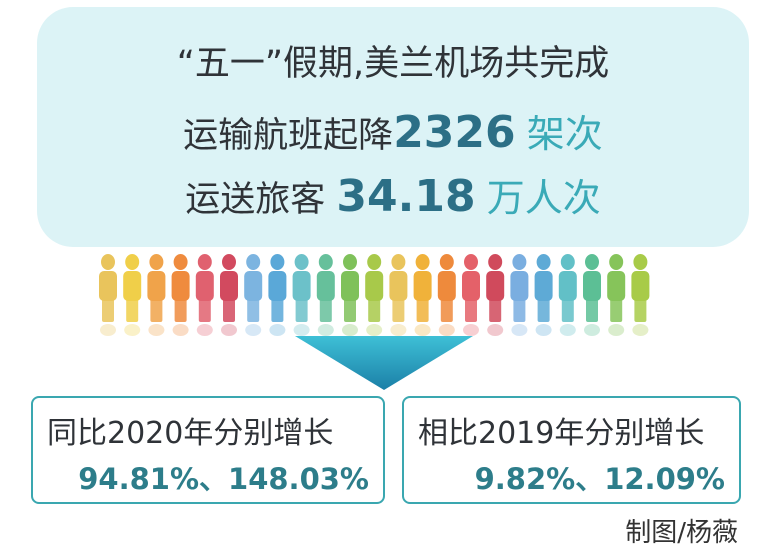  Describe the element at coordinates (599, 479) in the screenshot. I see `comparison-2019-values: 9.82%、12.09%` at that location.